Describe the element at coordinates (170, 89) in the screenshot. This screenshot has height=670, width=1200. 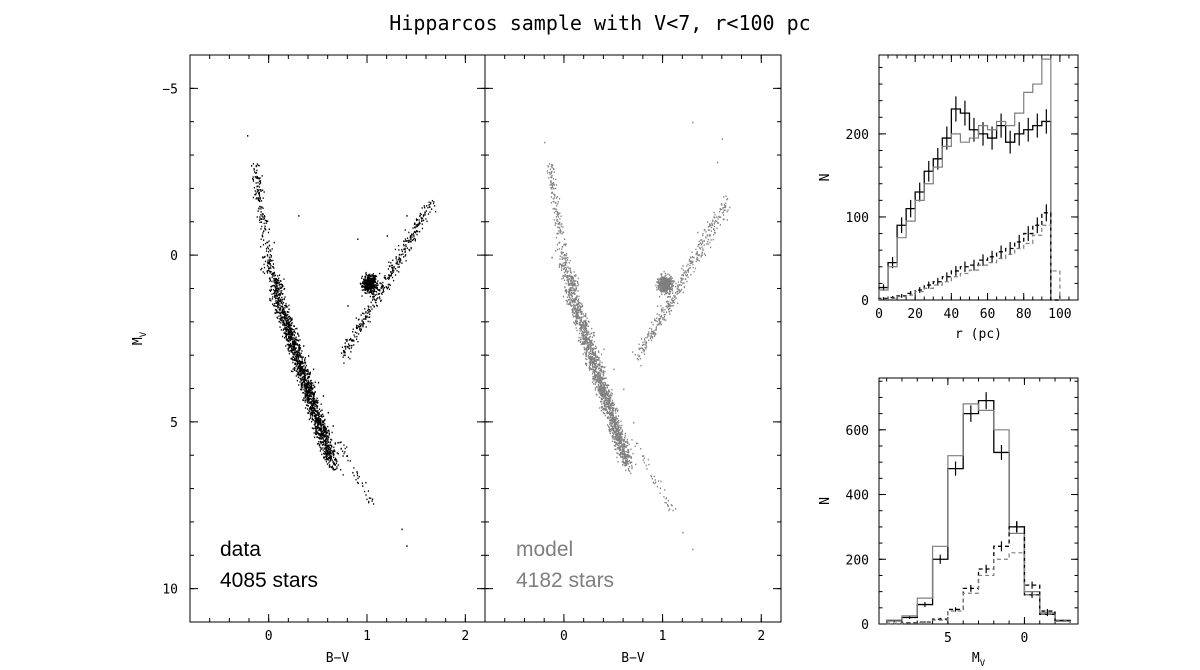
I see `y-tick-label: −5` at that location.